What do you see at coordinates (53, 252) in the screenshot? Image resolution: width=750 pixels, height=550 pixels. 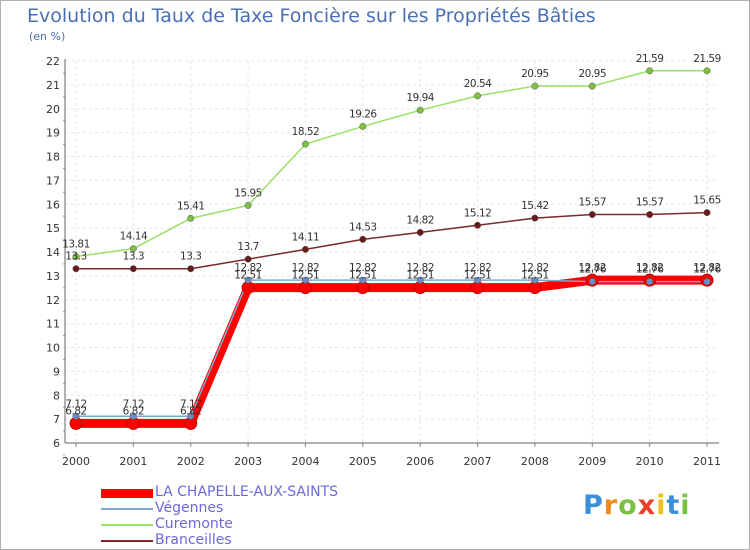 I see `y-tick-label: 14` at bounding box center [53, 252].